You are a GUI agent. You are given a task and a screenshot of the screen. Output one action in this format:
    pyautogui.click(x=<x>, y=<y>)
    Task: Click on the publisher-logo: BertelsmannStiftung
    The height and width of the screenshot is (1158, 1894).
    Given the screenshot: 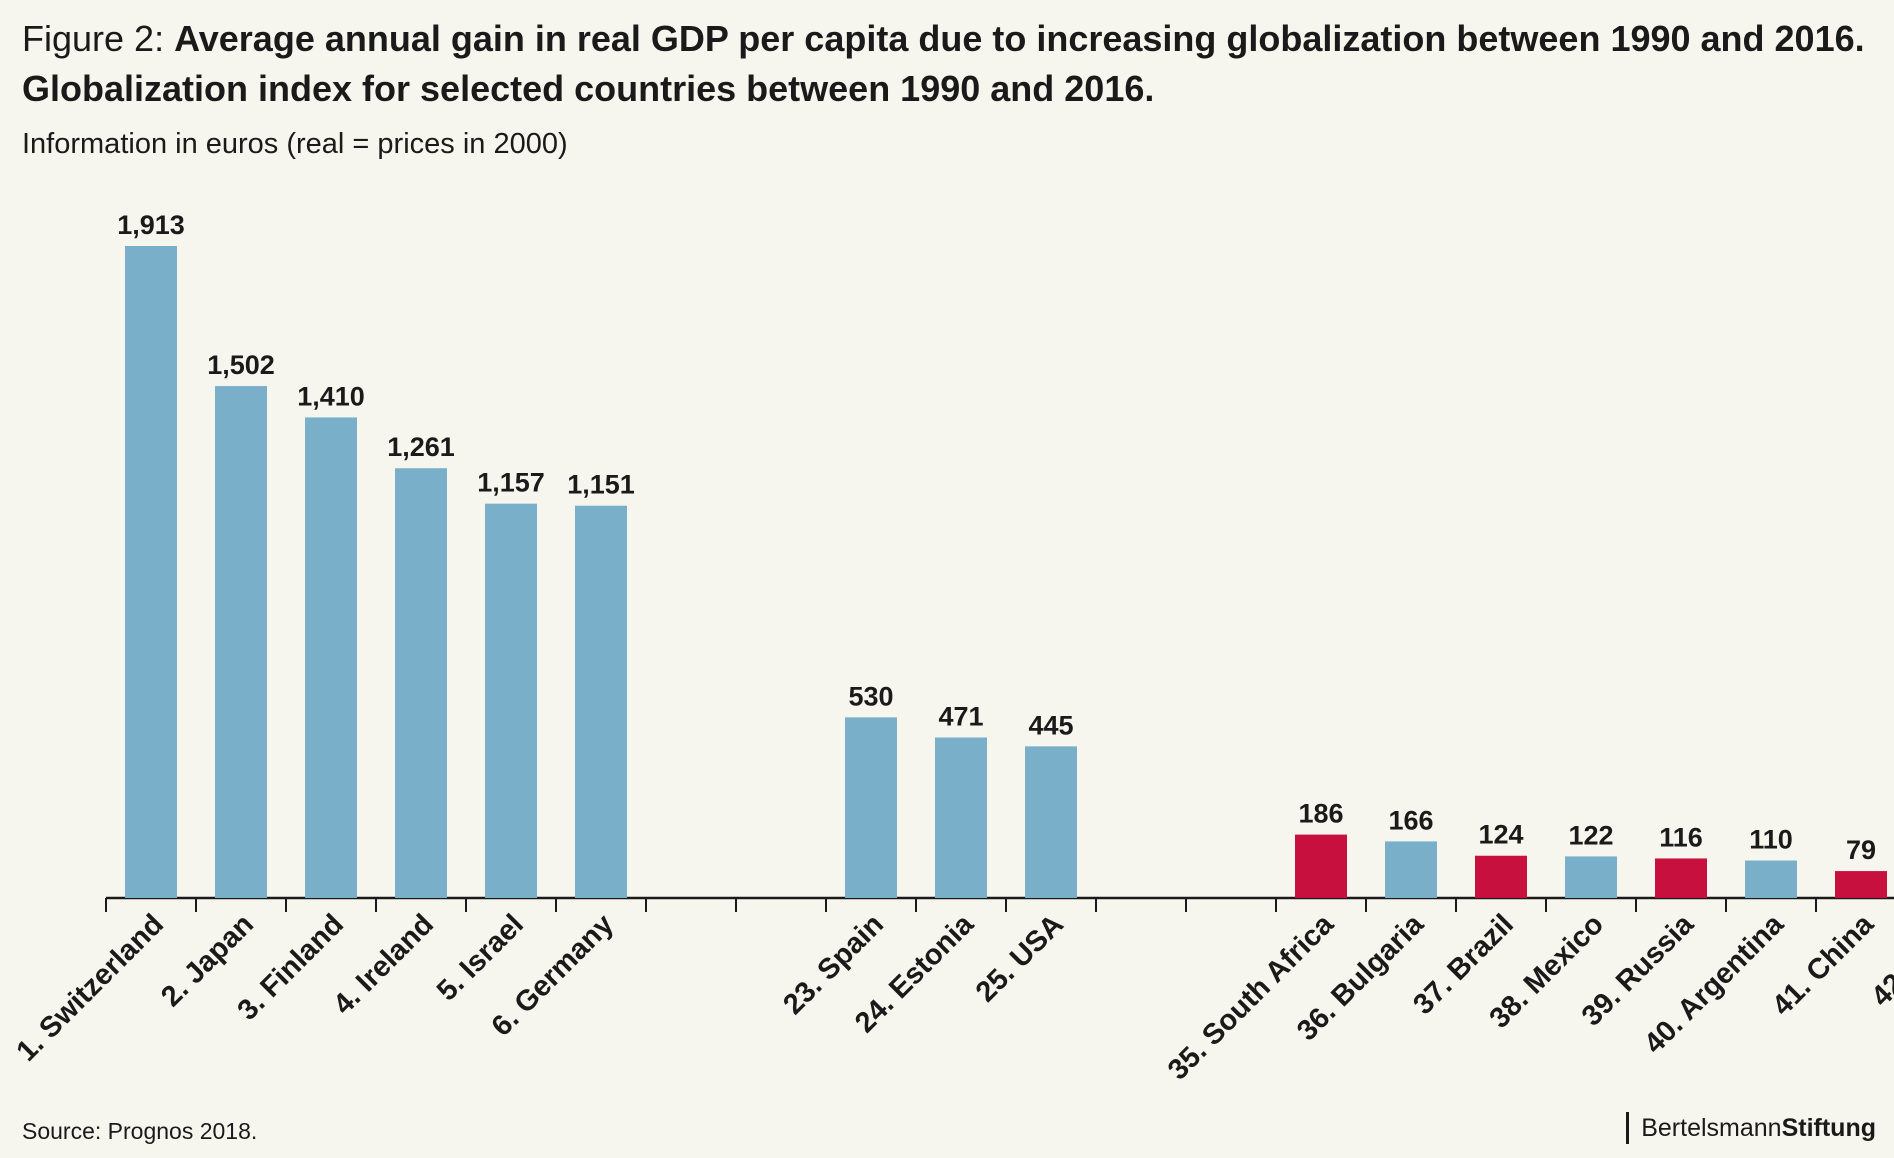 What is the action you would take?
    pyautogui.click(x=1751, y=1128)
    